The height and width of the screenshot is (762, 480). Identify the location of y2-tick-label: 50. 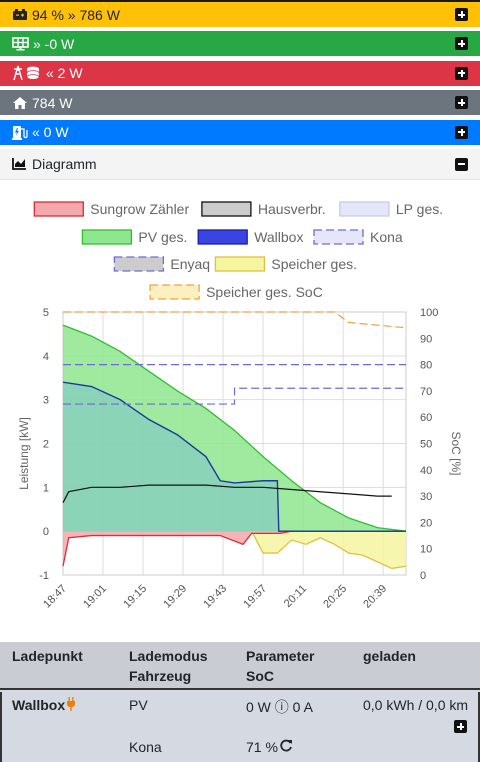
(426, 445).